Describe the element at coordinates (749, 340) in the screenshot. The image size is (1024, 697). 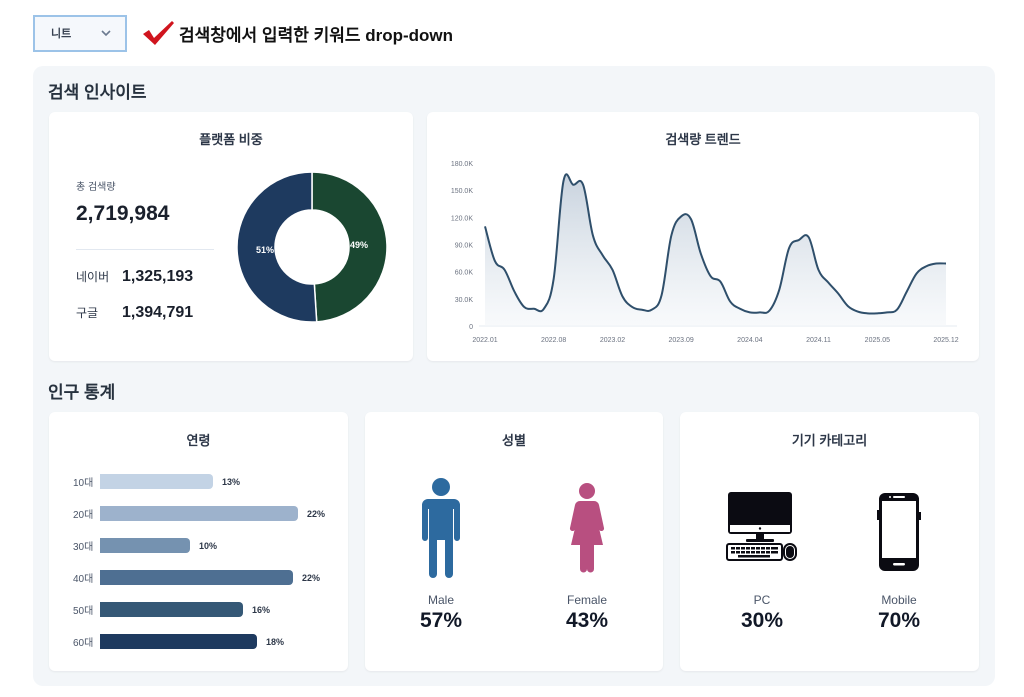
I see `x-tick-label: 2024.04` at that location.